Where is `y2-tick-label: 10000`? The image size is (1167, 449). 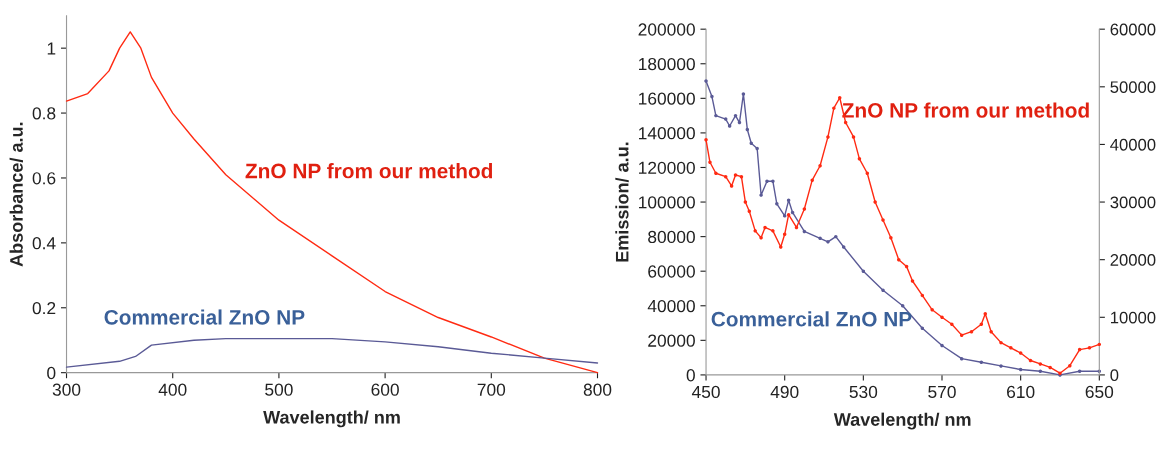
y2-tick-label: 10000 is located at coordinates (1133, 317).